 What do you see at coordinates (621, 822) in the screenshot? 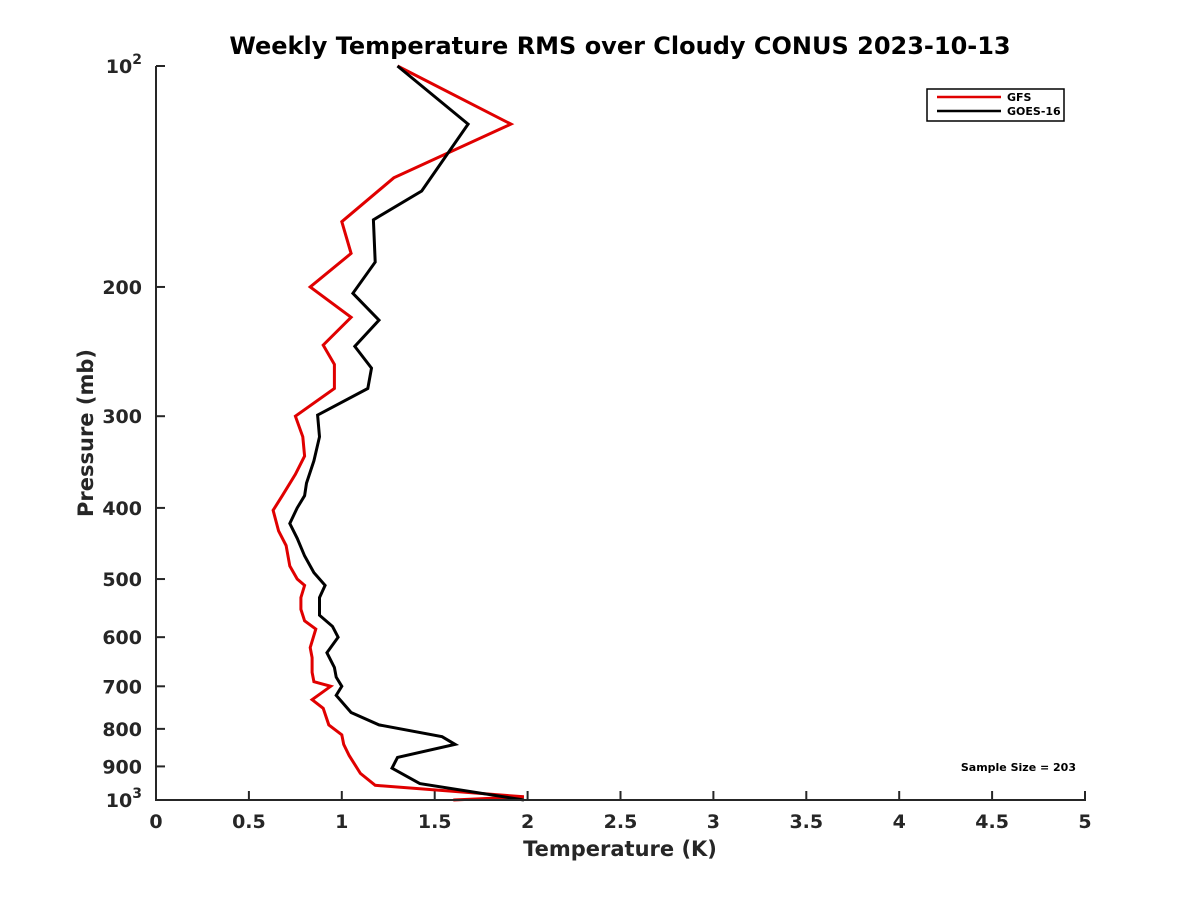
I see `x-tick-label: 2.5` at bounding box center [621, 822].